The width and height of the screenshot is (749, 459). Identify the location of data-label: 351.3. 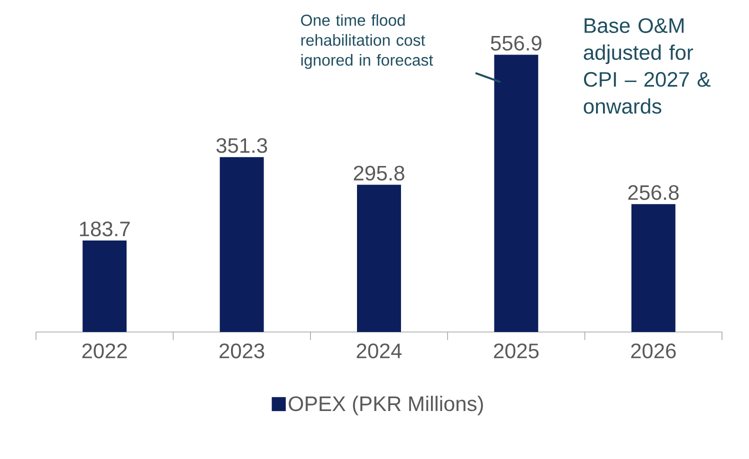
(242, 145).